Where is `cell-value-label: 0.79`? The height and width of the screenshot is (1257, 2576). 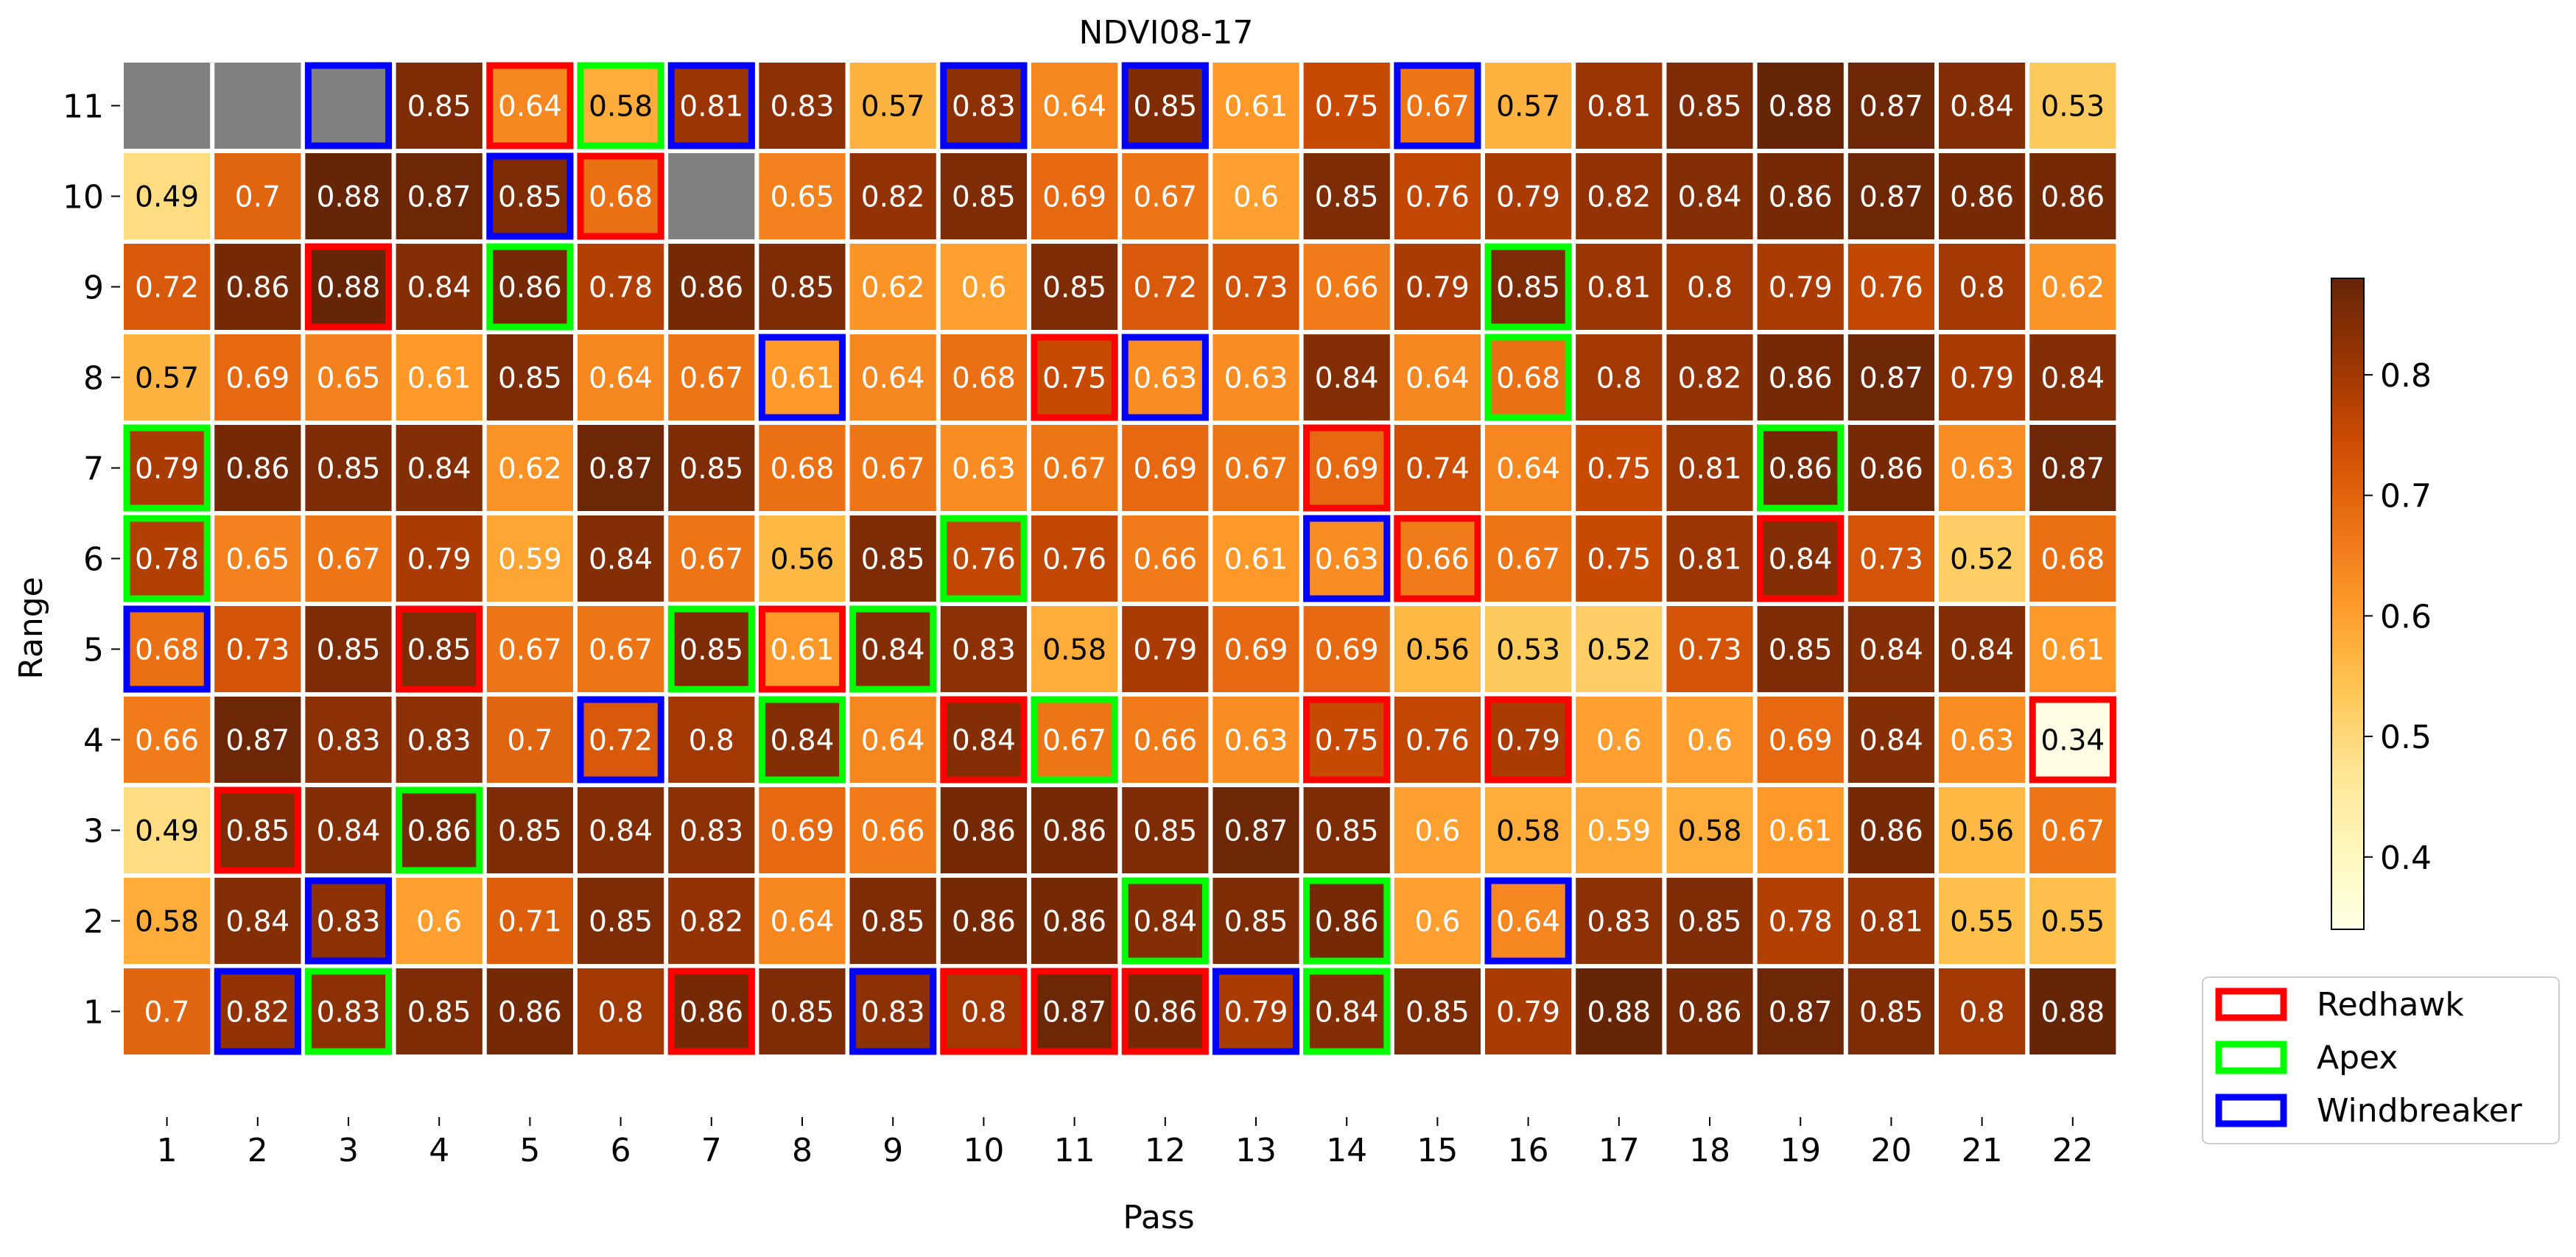 cell-value-label: 0.79 is located at coordinates (1982, 378).